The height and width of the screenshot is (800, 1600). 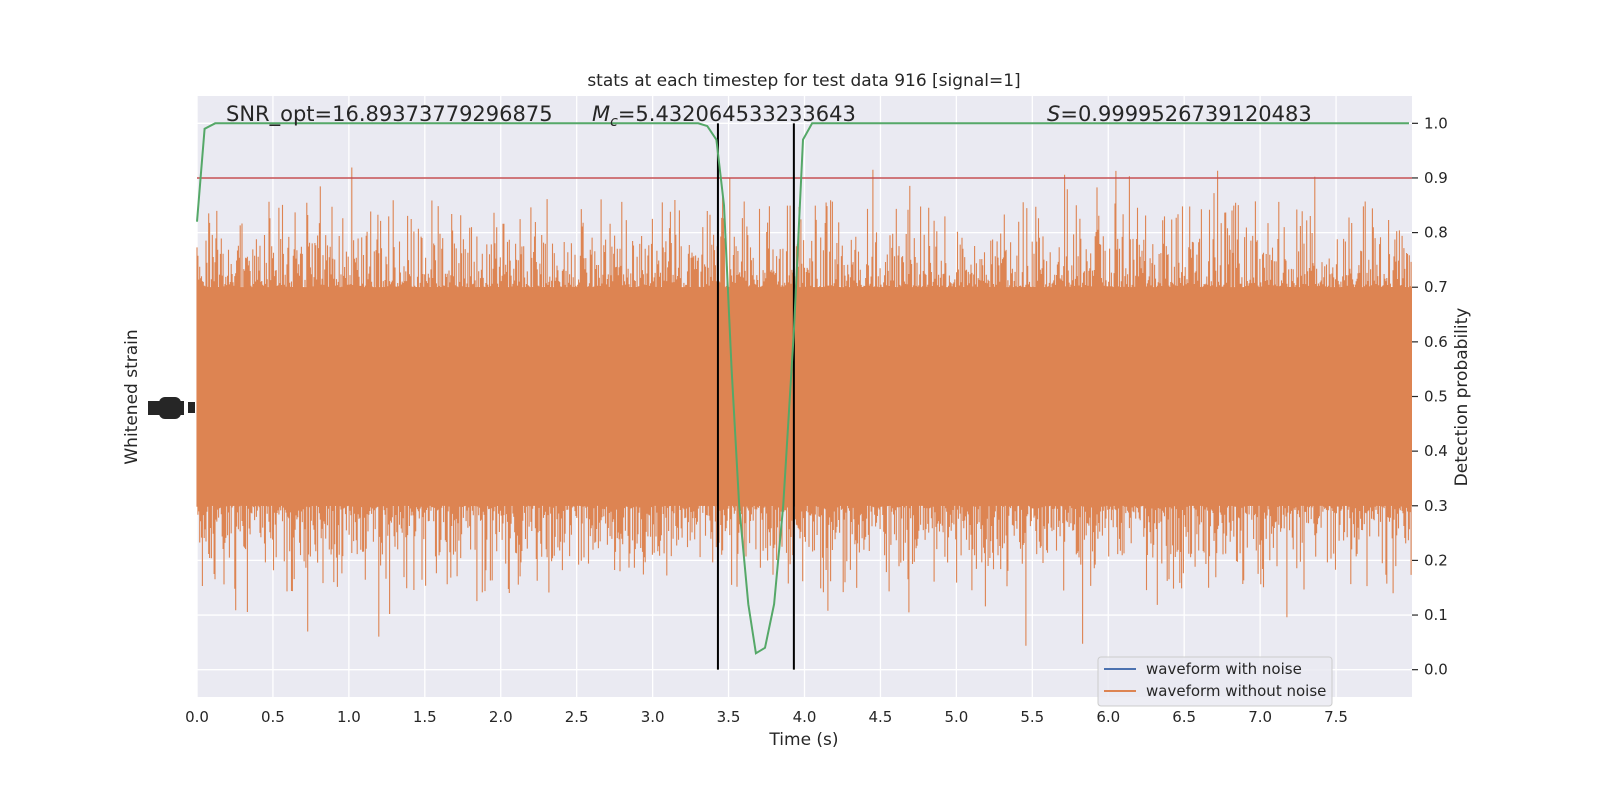 What do you see at coordinates (132, 396) in the screenshot?
I see `y-axis-label-left: Whitened strain` at bounding box center [132, 396].